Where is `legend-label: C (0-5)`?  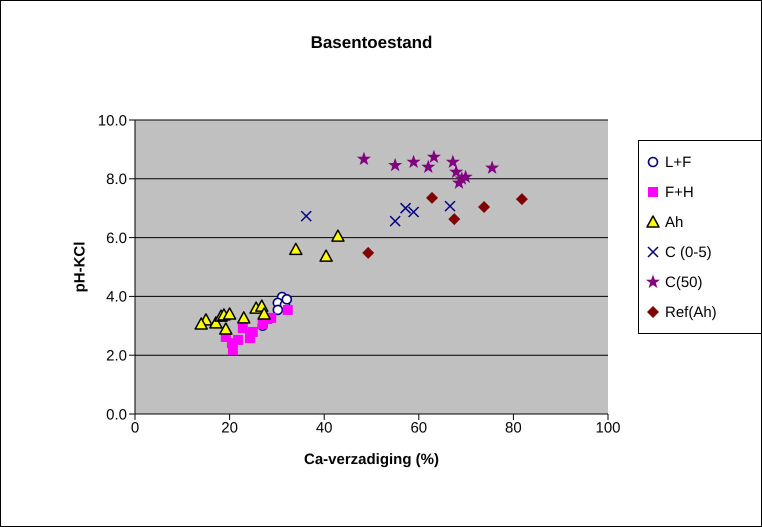 legend-label: C (0-5) is located at coordinates (688, 252).